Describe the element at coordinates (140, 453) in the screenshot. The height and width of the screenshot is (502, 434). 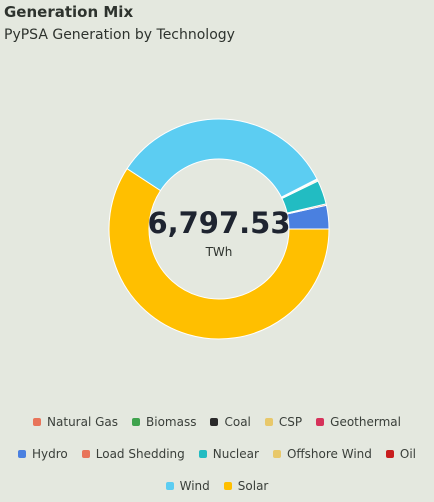
I see `legend-label: Load Shedding` at that location.